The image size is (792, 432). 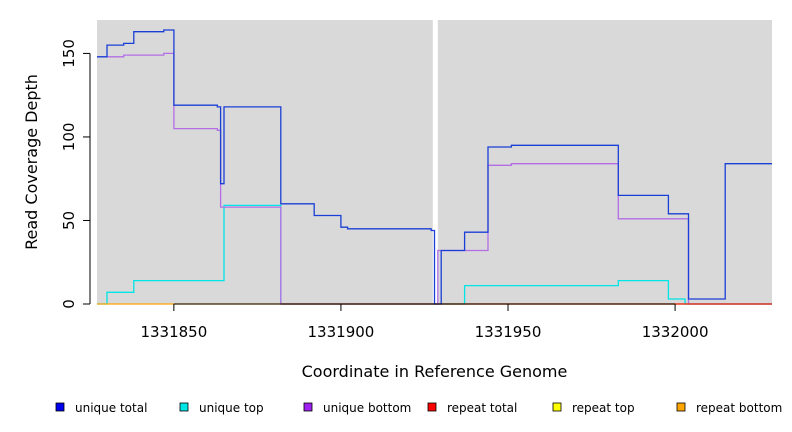 I want to click on x-tick-label: 1331900, so click(x=341, y=332).